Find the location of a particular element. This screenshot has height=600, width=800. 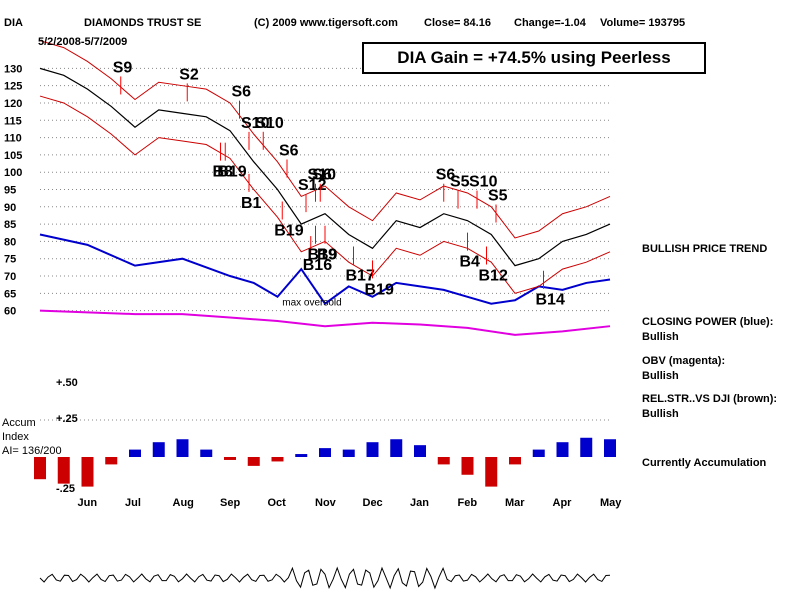

x-tick-label: Jul is located at coordinates (133, 503).